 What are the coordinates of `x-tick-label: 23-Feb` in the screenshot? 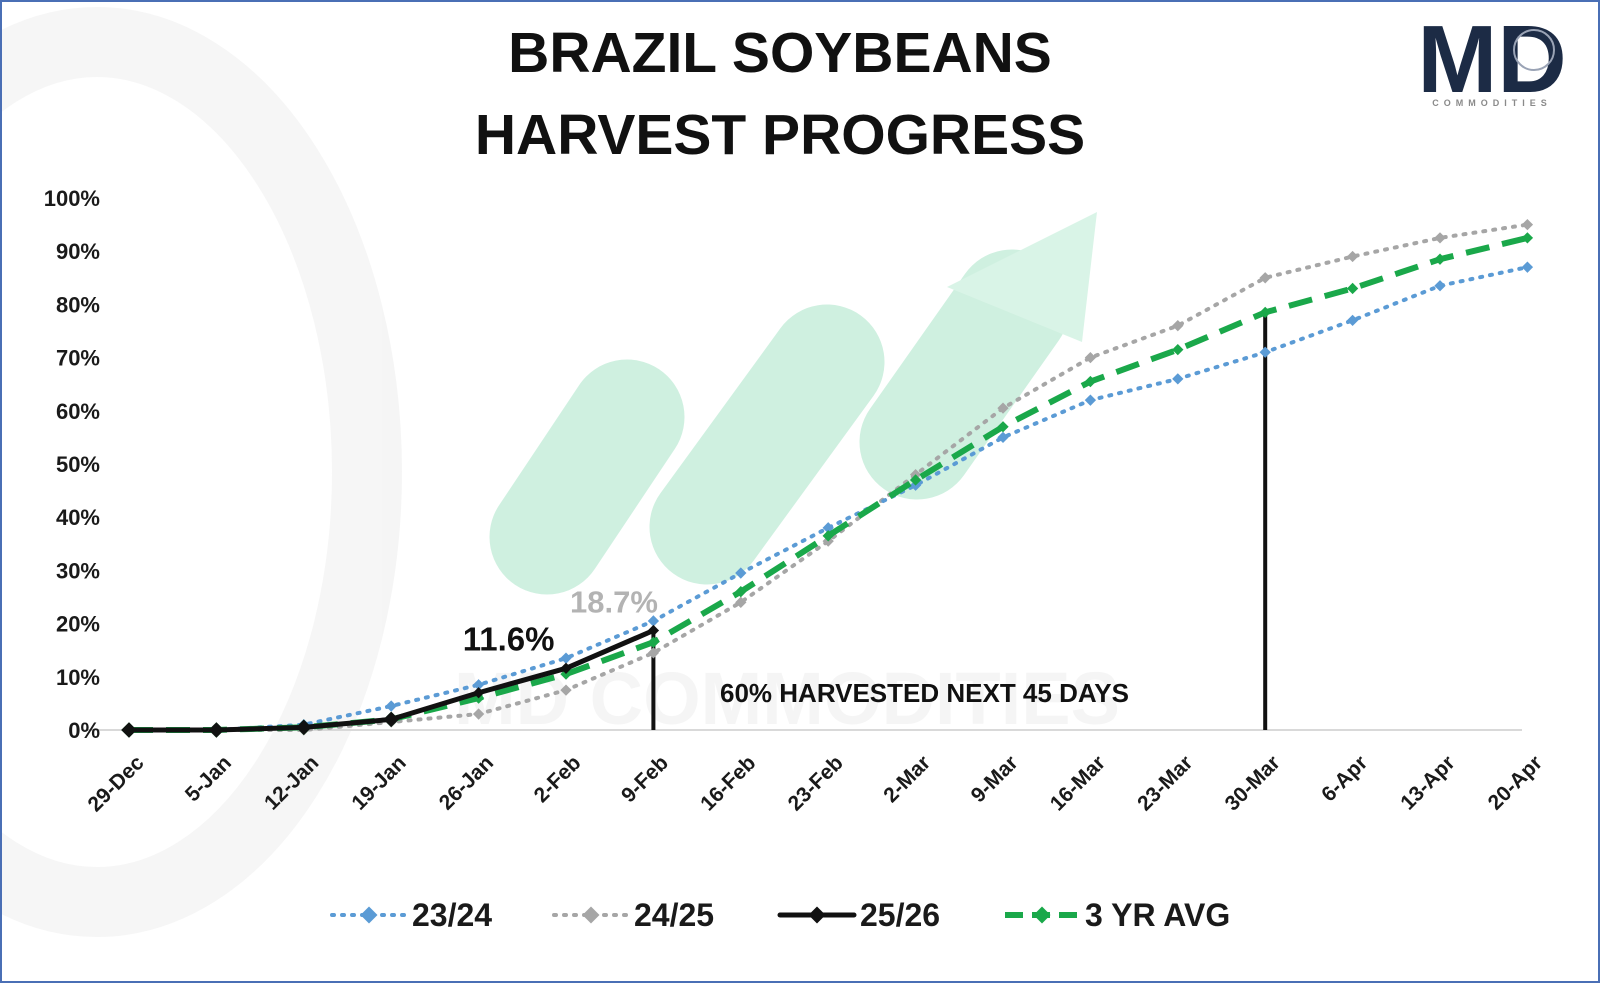 It's located at (816, 783).